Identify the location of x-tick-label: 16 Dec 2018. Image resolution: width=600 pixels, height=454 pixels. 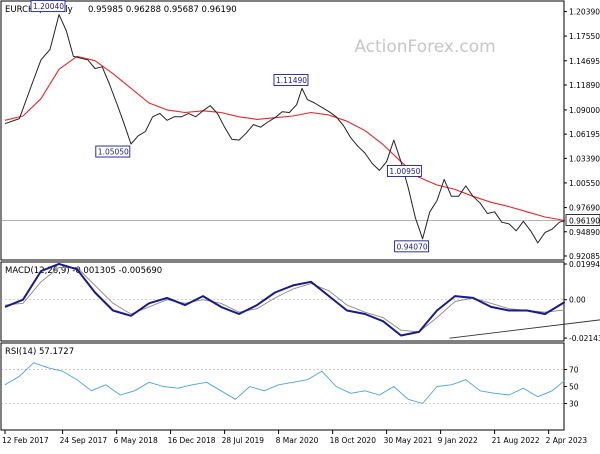
(192, 440).